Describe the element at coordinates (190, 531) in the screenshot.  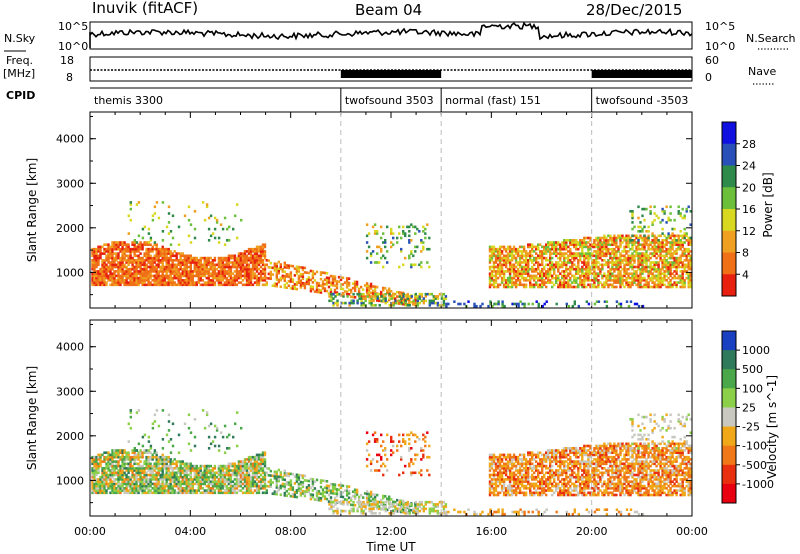
I see `x-tick-label: 04:00` at that location.